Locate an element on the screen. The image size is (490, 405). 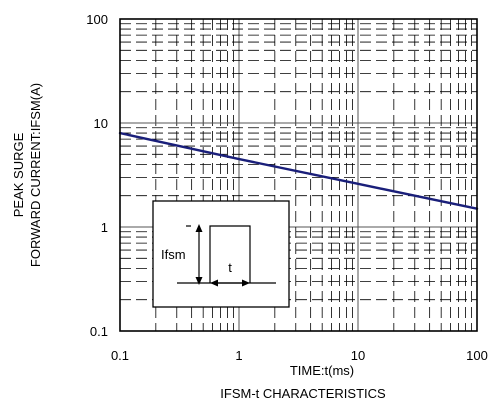
y-tick-label: 10 is located at coordinates (101, 123).